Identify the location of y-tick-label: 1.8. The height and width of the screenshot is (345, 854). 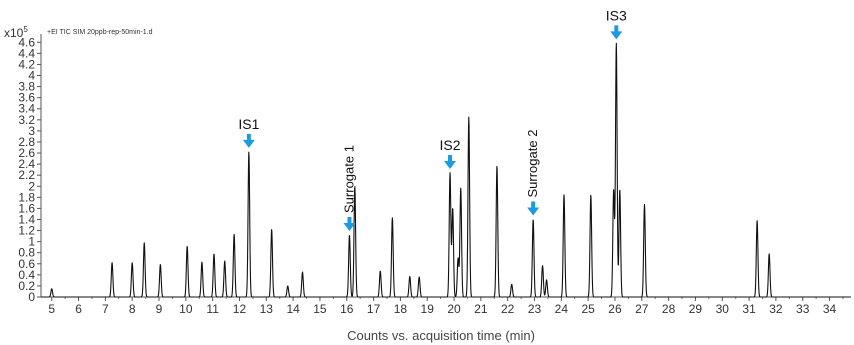
(26, 197).